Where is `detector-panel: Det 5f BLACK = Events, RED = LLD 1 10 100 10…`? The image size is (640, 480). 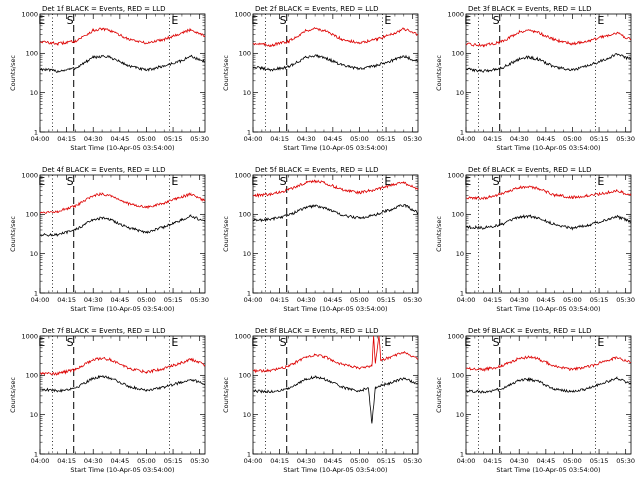
detector-panel: Det 5f BLACK = Events, RED = LLD 1 10 100 10… is located at coordinates (322, 239).